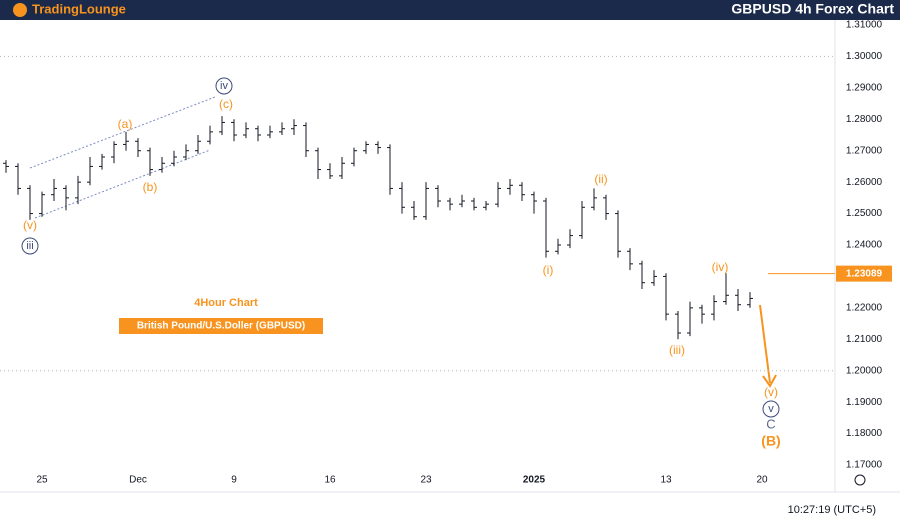  Describe the element at coordinates (150, 187) in the screenshot. I see `wave-label: (b)` at that location.